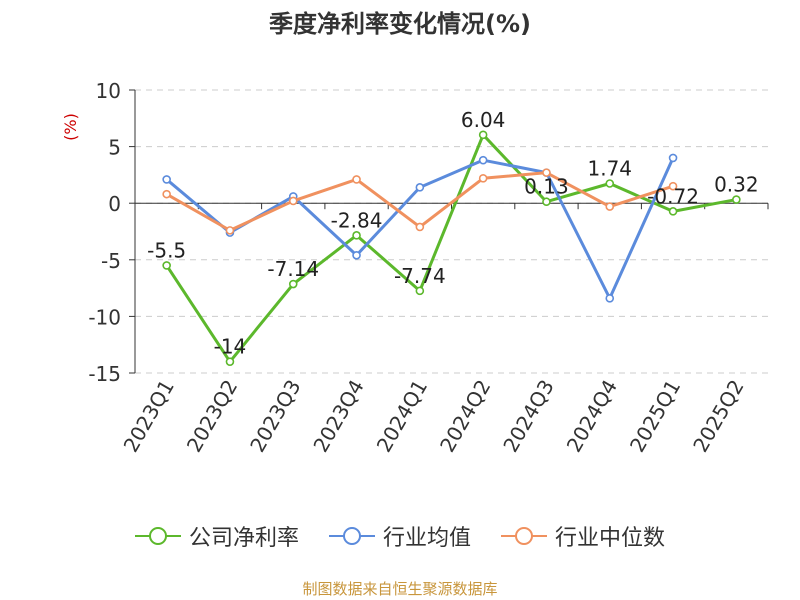 The width and height of the screenshot is (800, 600). Describe the element at coordinates (718, 416) in the screenshot. I see `x-tick-label: 2025Q2` at that location.